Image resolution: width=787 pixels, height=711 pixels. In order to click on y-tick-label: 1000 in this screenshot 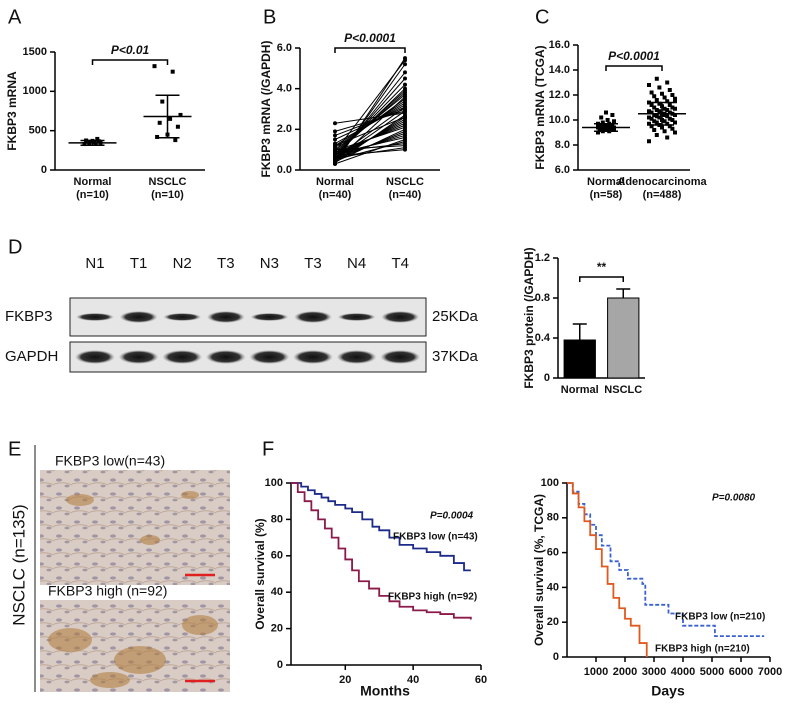, I will do `click(35, 91)`.